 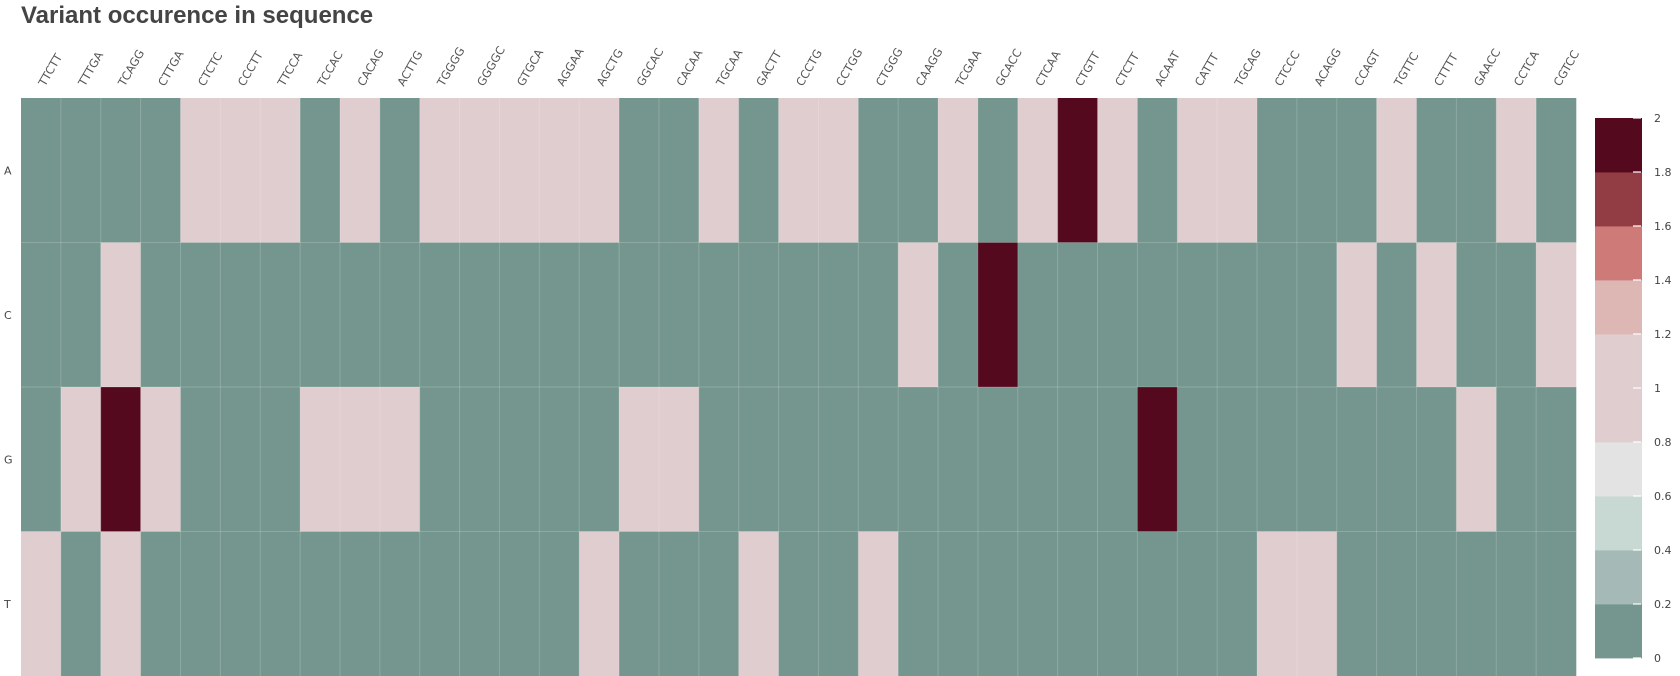 What do you see at coordinates (1327, 67) in the screenshot?
I see `column-label: ACAGG` at bounding box center [1327, 67].